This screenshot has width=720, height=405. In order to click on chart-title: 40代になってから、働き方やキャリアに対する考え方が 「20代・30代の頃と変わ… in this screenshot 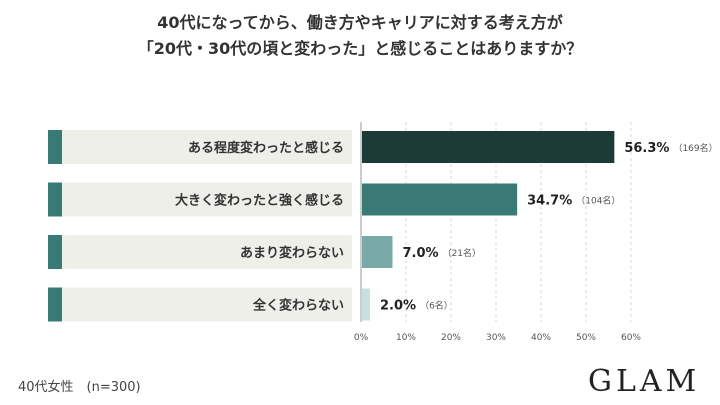, I will do `click(360, 36)`.